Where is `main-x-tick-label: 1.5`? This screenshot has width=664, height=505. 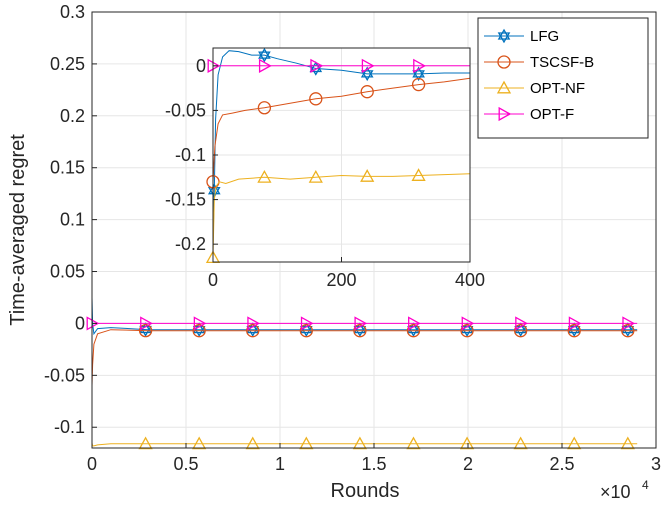 main-x-tick-label: 1.5 is located at coordinates (373, 464).